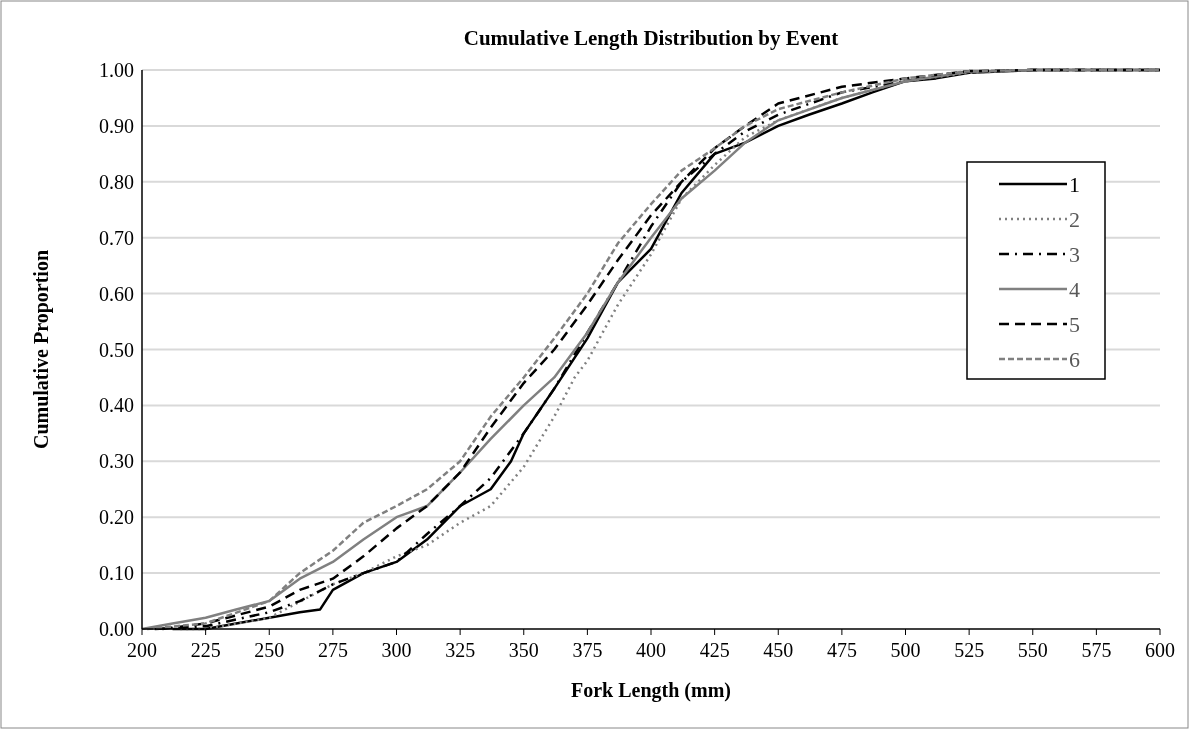 This screenshot has width=1189, height=729. Describe the element at coordinates (1074, 324) in the screenshot. I see `legend-label: 5` at that location.